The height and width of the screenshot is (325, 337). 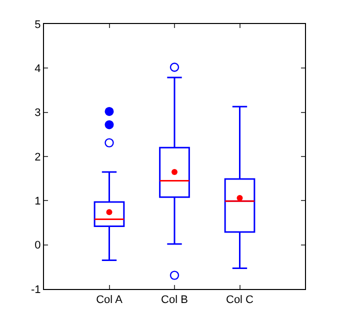 What do you see at coordinates (37, 69) in the screenshot?
I see `y-tick-label: 4` at bounding box center [37, 69].